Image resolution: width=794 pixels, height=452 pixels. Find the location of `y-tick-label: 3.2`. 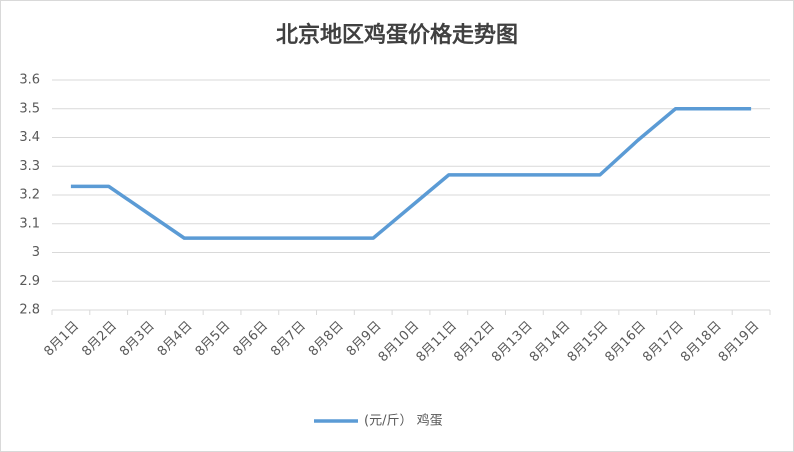

y-tick-label: 3.2 is located at coordinates (29, 195).